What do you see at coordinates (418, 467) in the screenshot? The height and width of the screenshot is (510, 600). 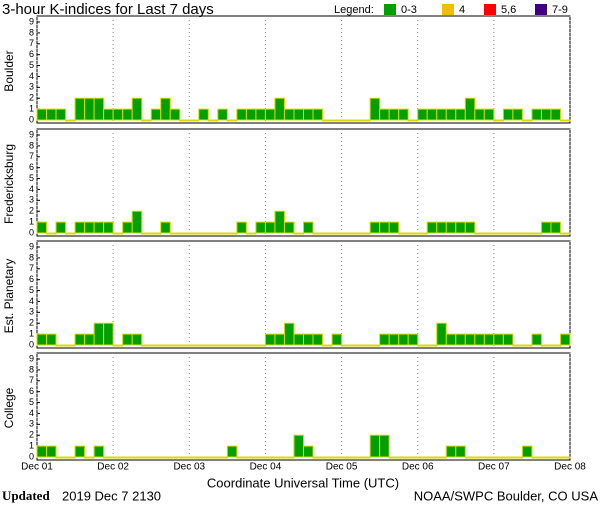 I see `x-tick-label: Dec 06` at bounding box center [418, 467].